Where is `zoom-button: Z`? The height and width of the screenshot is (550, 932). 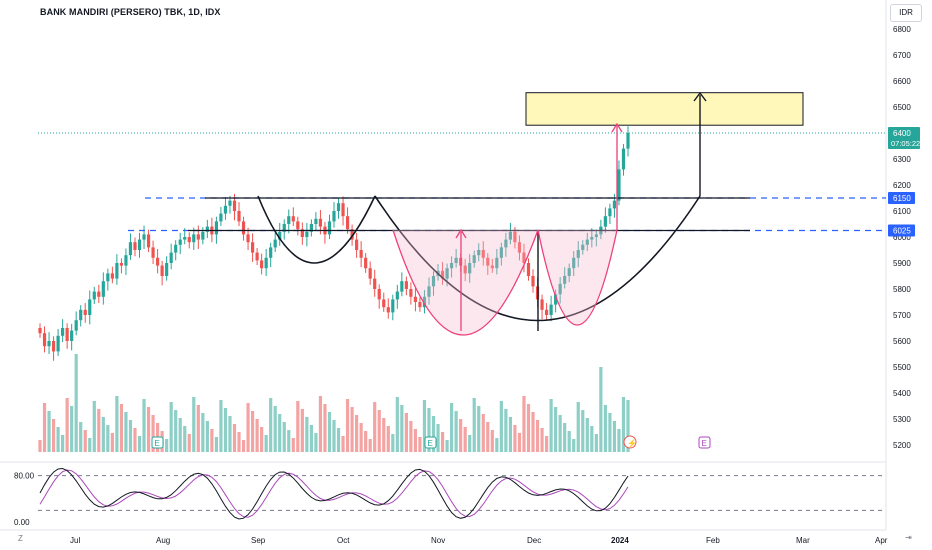
zoom-button: Z is located at coordinates (20, 538).